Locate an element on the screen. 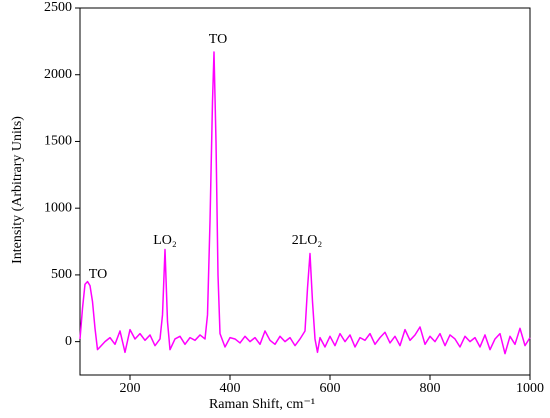  x-tick-label: 800 is located at coordinates (430, 388).